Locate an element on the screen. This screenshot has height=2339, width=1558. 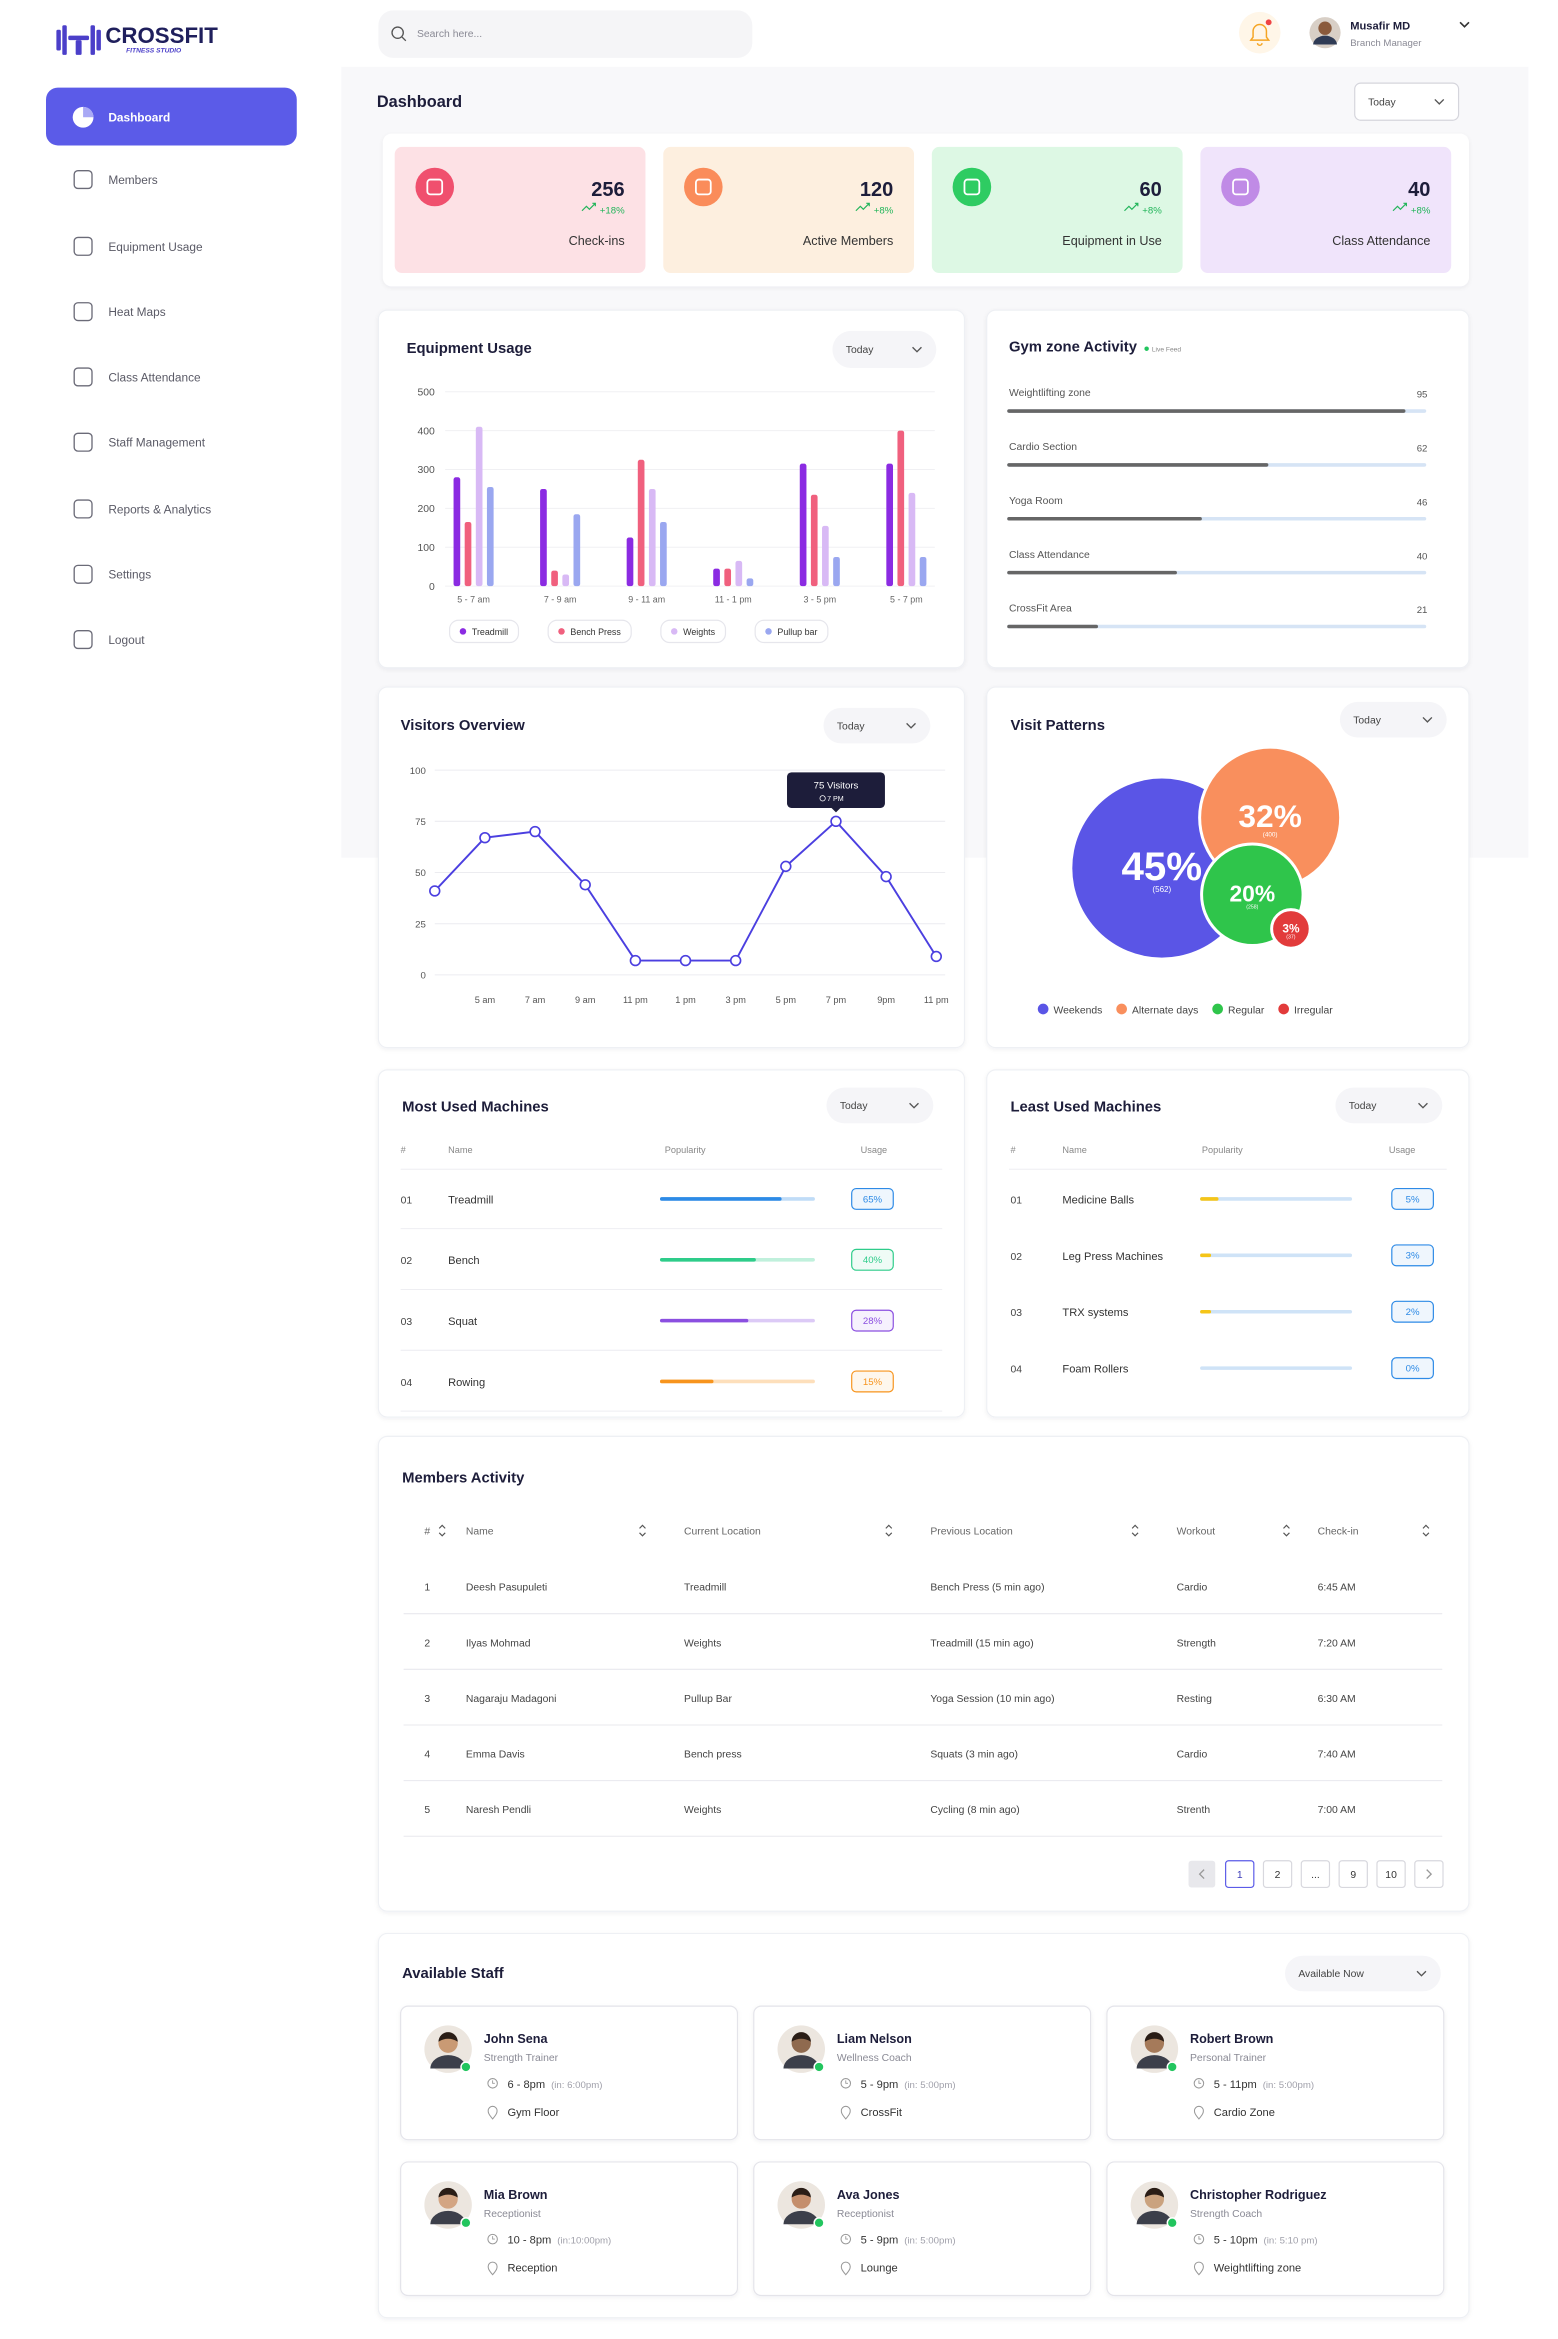
page-item: 1 is located at coordinates (1240, 1874).